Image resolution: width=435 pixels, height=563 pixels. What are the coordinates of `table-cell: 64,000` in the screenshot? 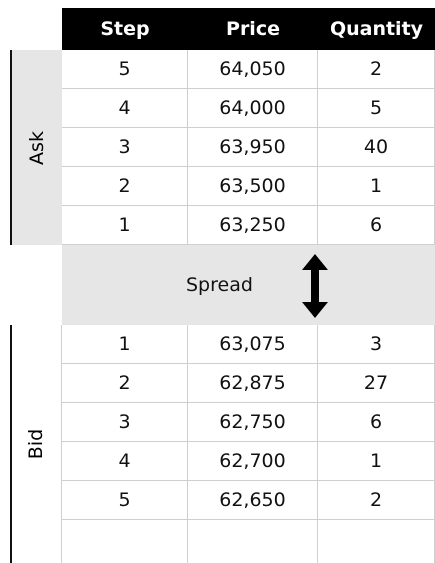 It's located at (253, 108).